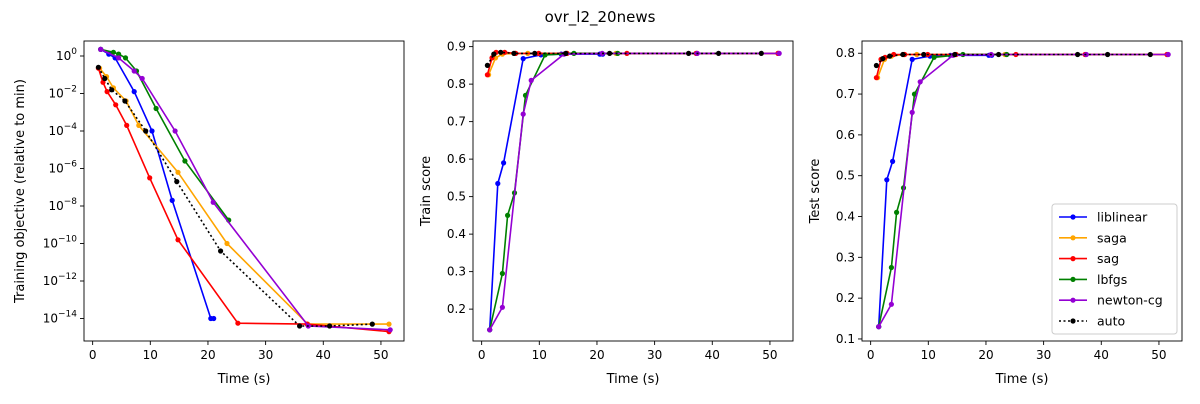  Describe the element at coordinates (1093, 279) in the screenshot. I see `legend-entry-lbfgs: lbfgs` at that location.